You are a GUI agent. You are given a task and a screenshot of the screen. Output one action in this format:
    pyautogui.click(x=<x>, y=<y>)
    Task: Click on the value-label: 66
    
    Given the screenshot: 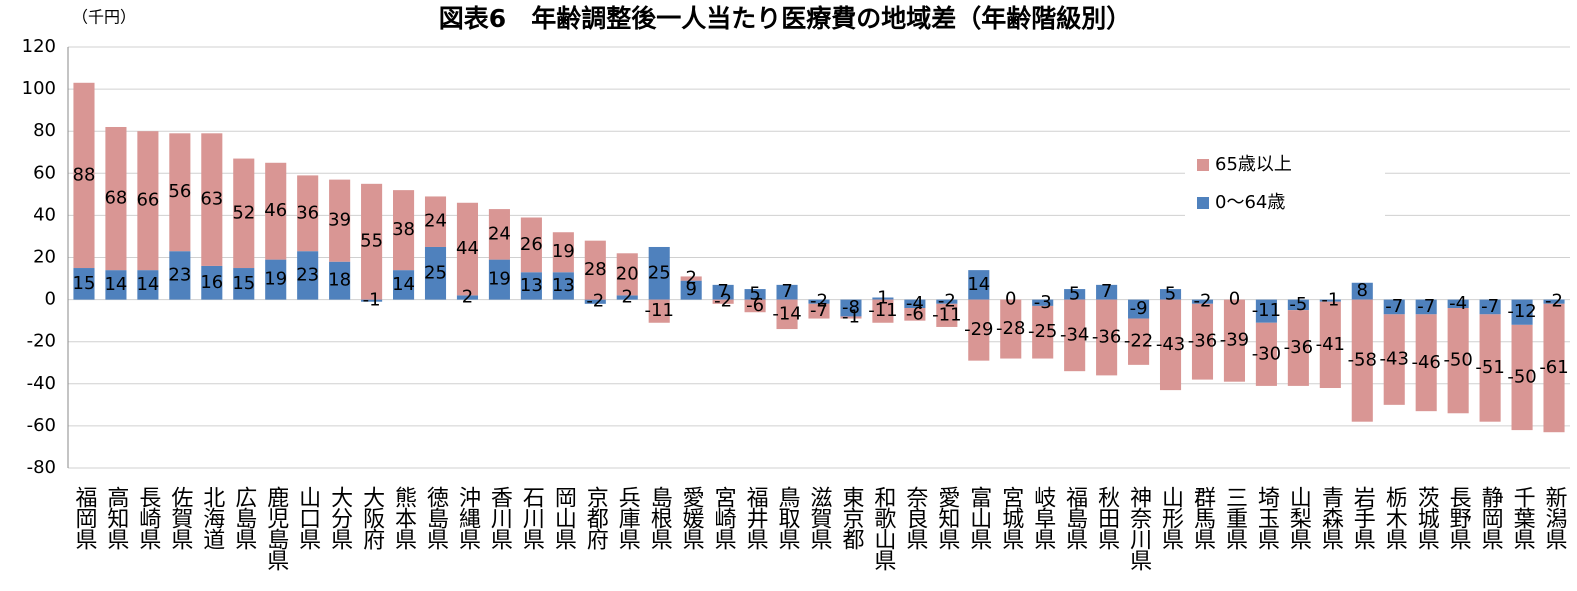 What is the action you would take?
    pyautogui.click(x=147, y=200)
    